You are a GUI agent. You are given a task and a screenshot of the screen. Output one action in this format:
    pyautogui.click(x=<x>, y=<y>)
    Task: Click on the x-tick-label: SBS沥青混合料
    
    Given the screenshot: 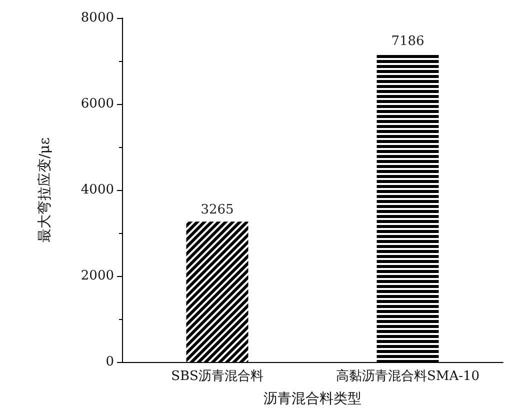 What is the action you would take?
    pyautogui.click(x=217, y=376)
    